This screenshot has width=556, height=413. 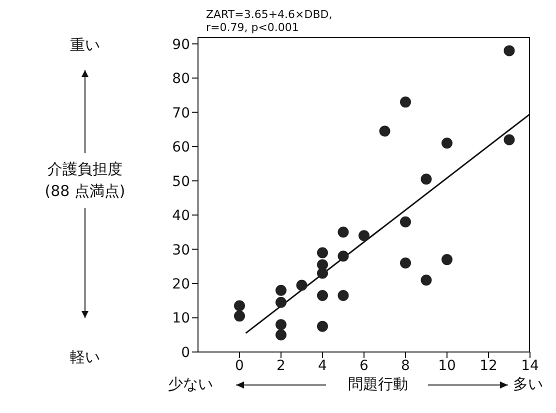 What do you see at coordinates (85, 45) in the screenshot?
I see `text: 重い` at bounding box center [85, 45].